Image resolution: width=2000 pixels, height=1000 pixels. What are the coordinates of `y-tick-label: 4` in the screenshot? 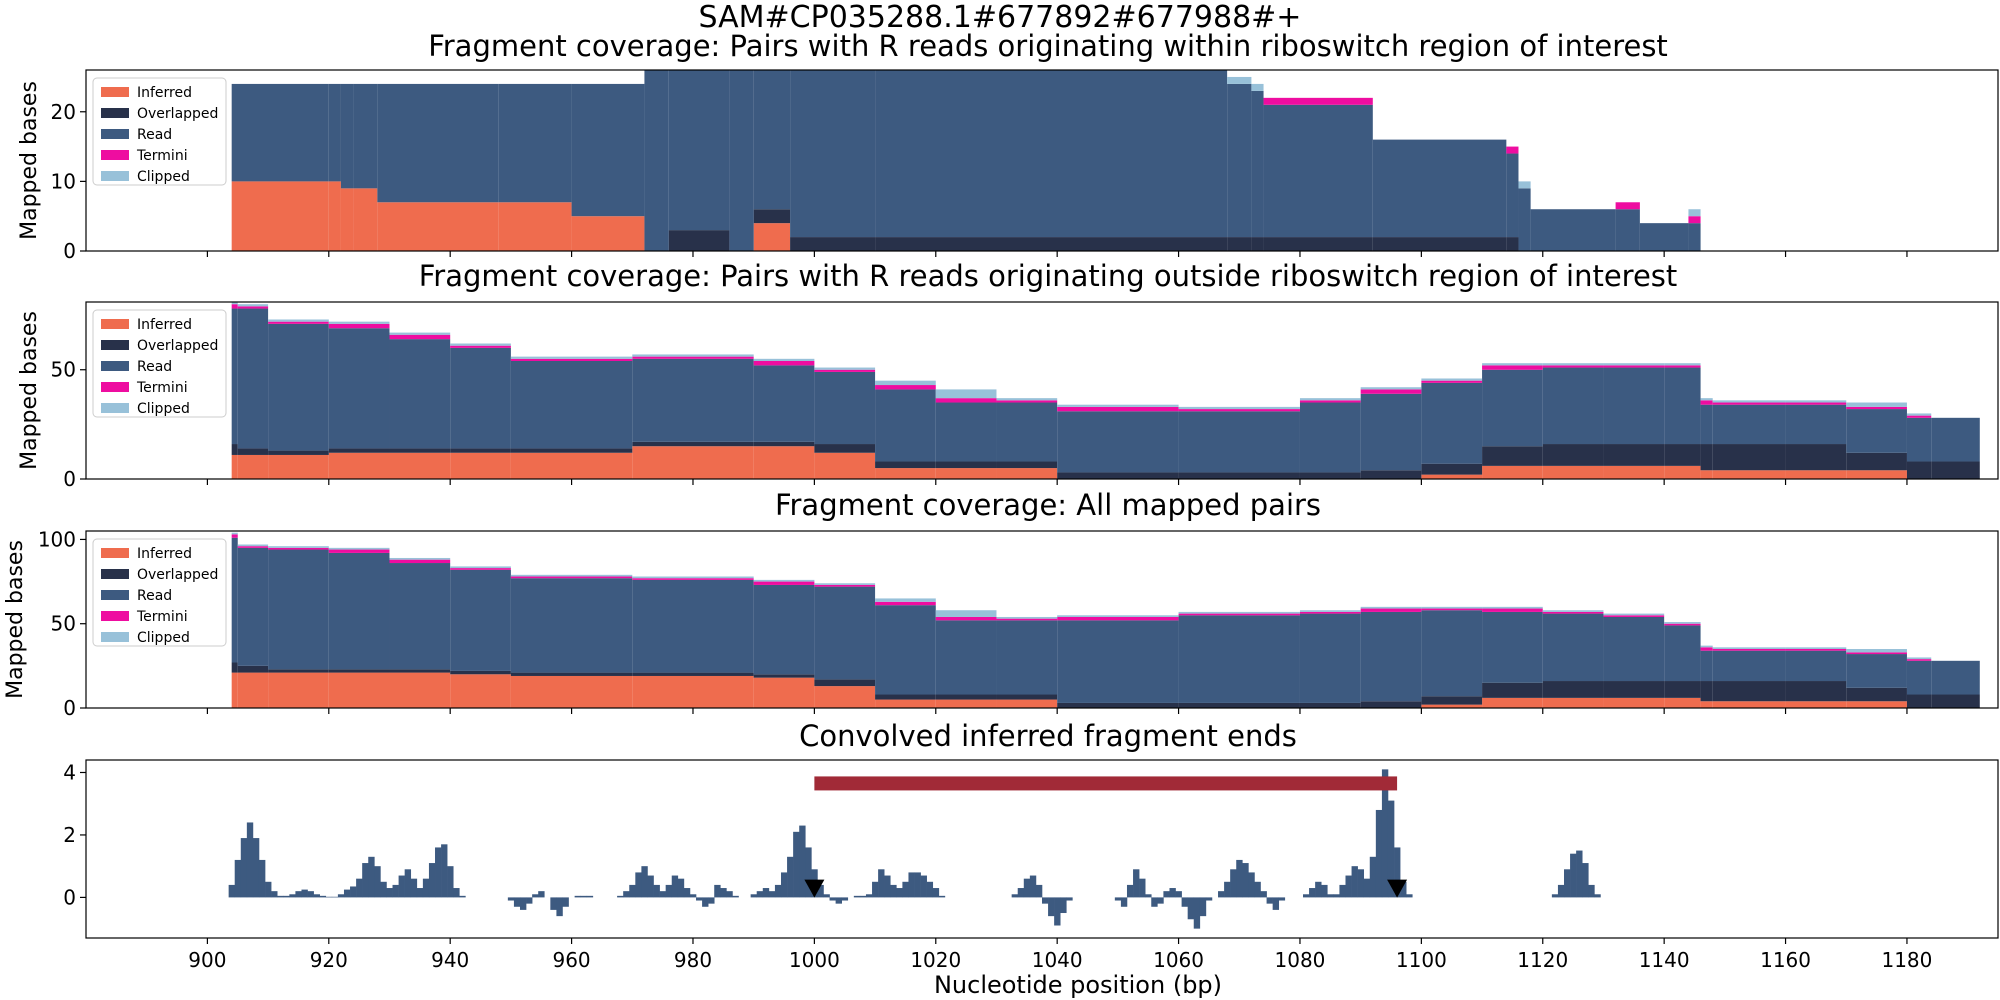 It's located at (69, 772).